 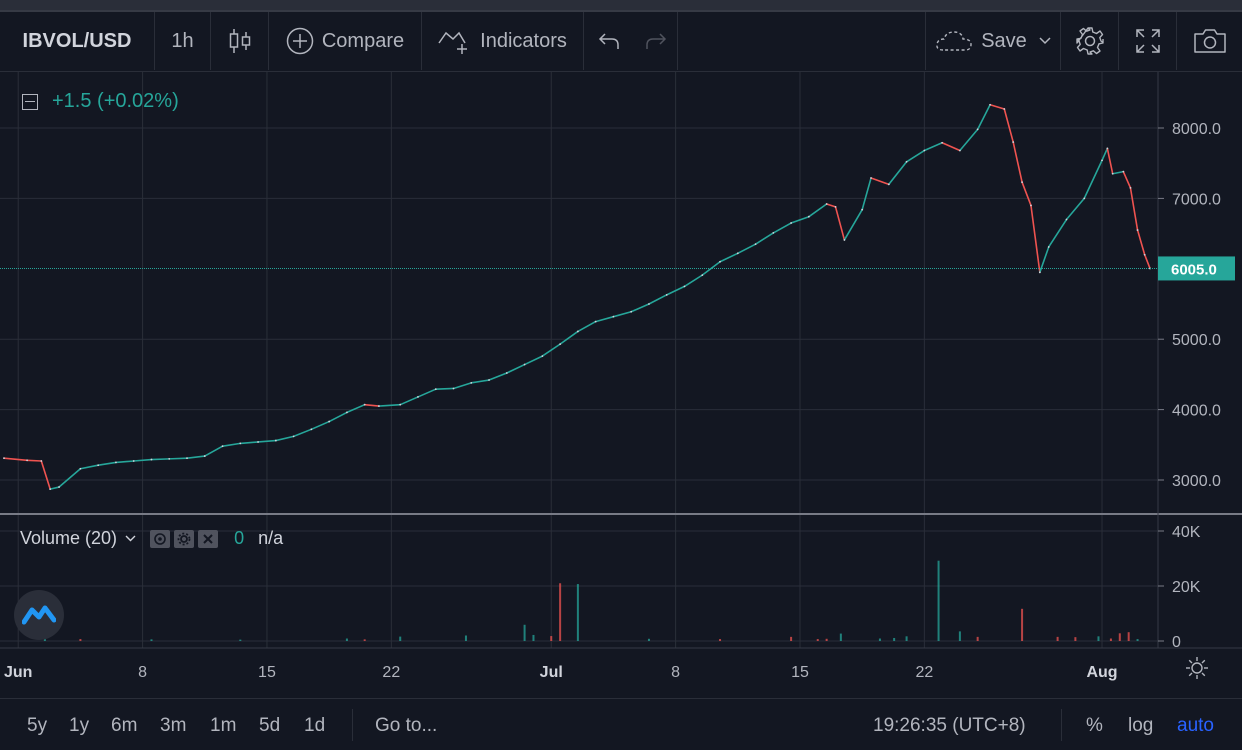 I want to click on range-3m: 3m, so click(x=173, y=725).